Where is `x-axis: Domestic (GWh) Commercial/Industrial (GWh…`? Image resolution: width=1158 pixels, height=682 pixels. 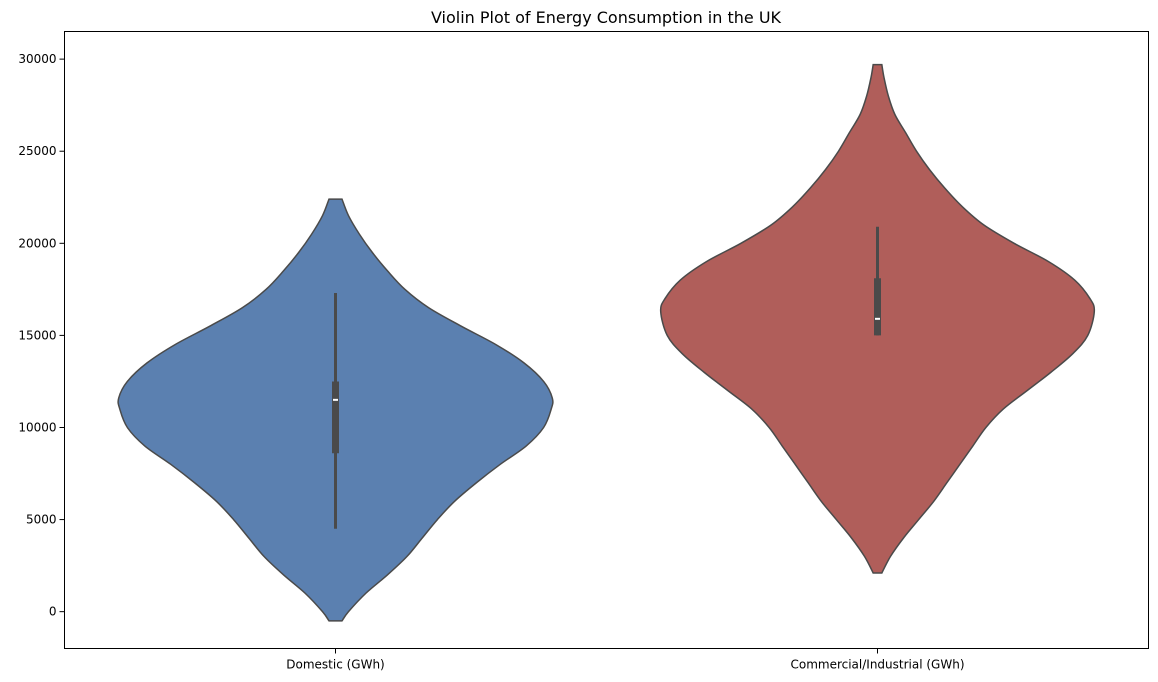
x-axis: Domestic (GWh) Commercial/Industrial (GWh… is located at coordinates (625, 660).